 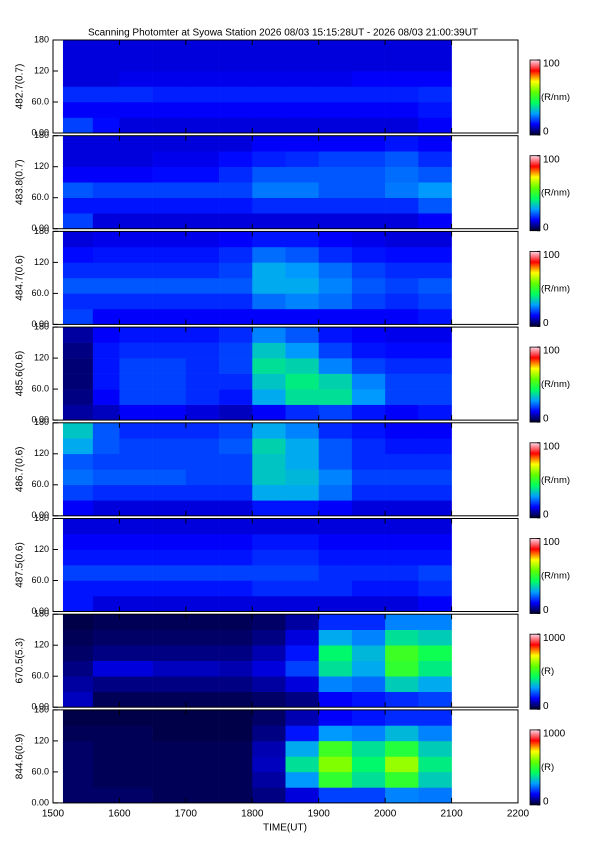 I want to click on y-tick-label: 180, so click(x=41, y=326).